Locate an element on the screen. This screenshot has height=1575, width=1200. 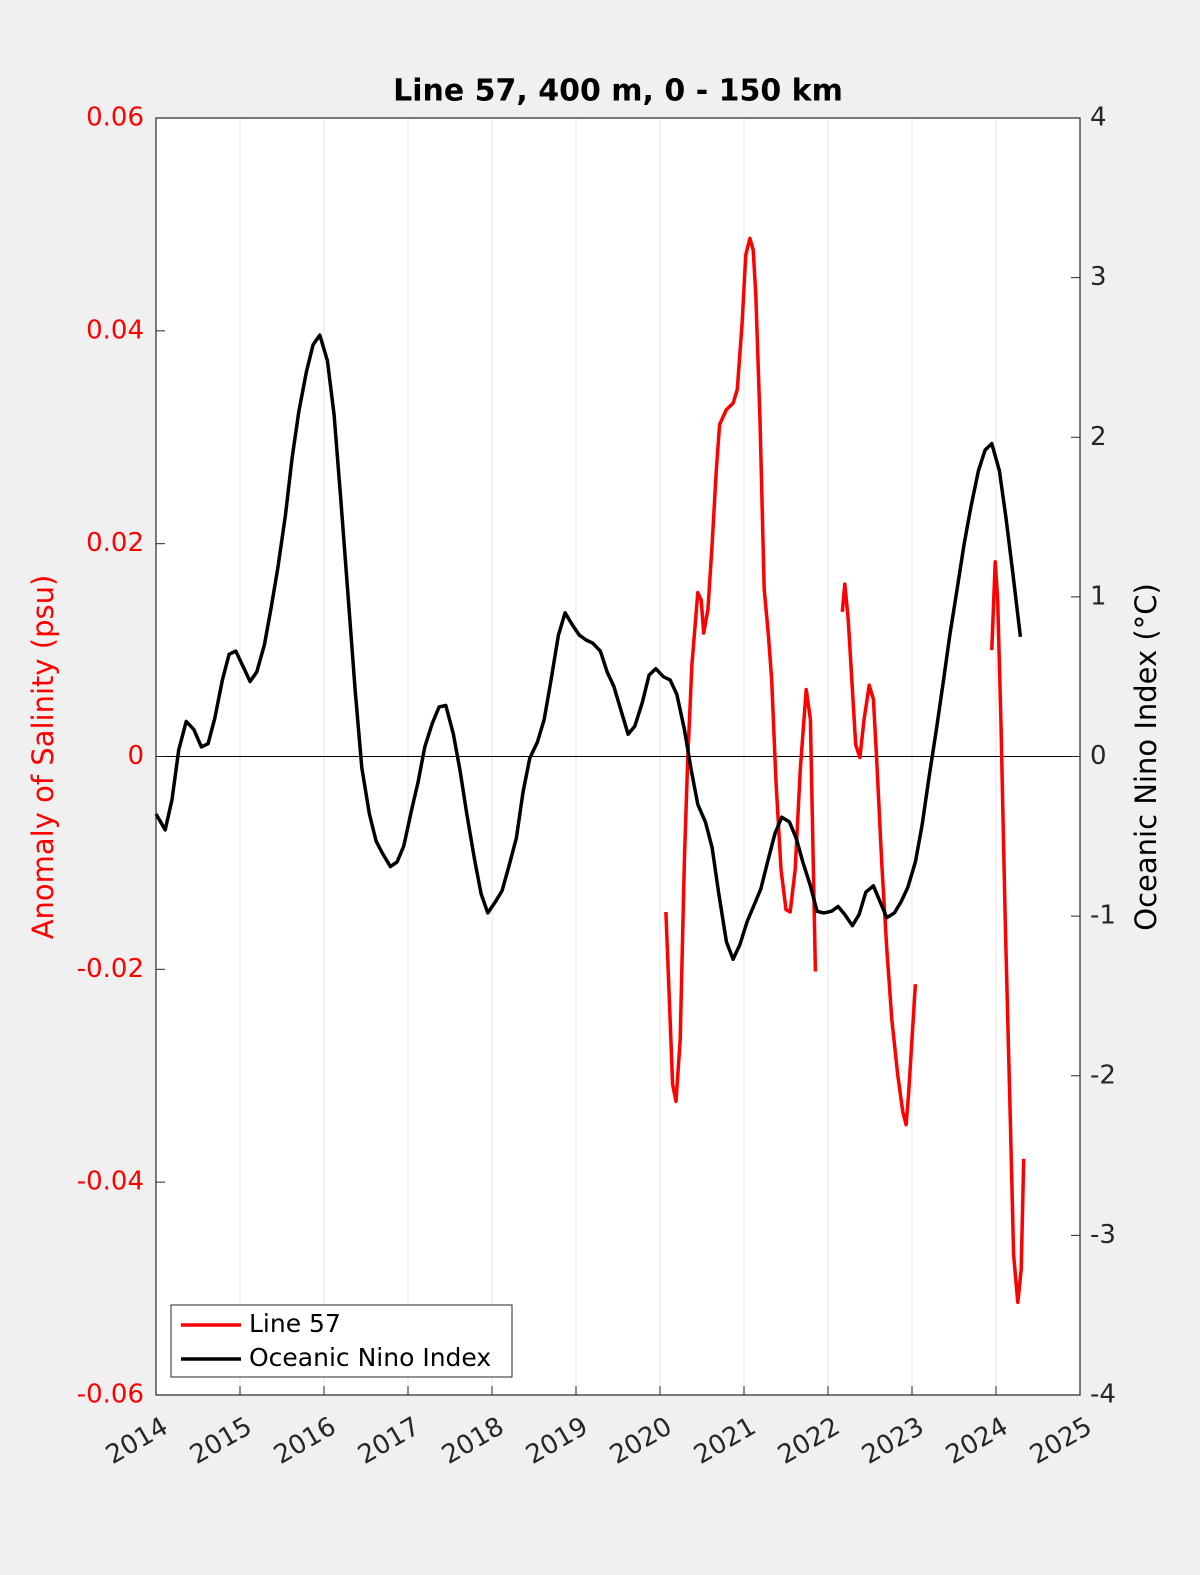
y2-tick-label: -3 is located at coordinates (1103, 1235).